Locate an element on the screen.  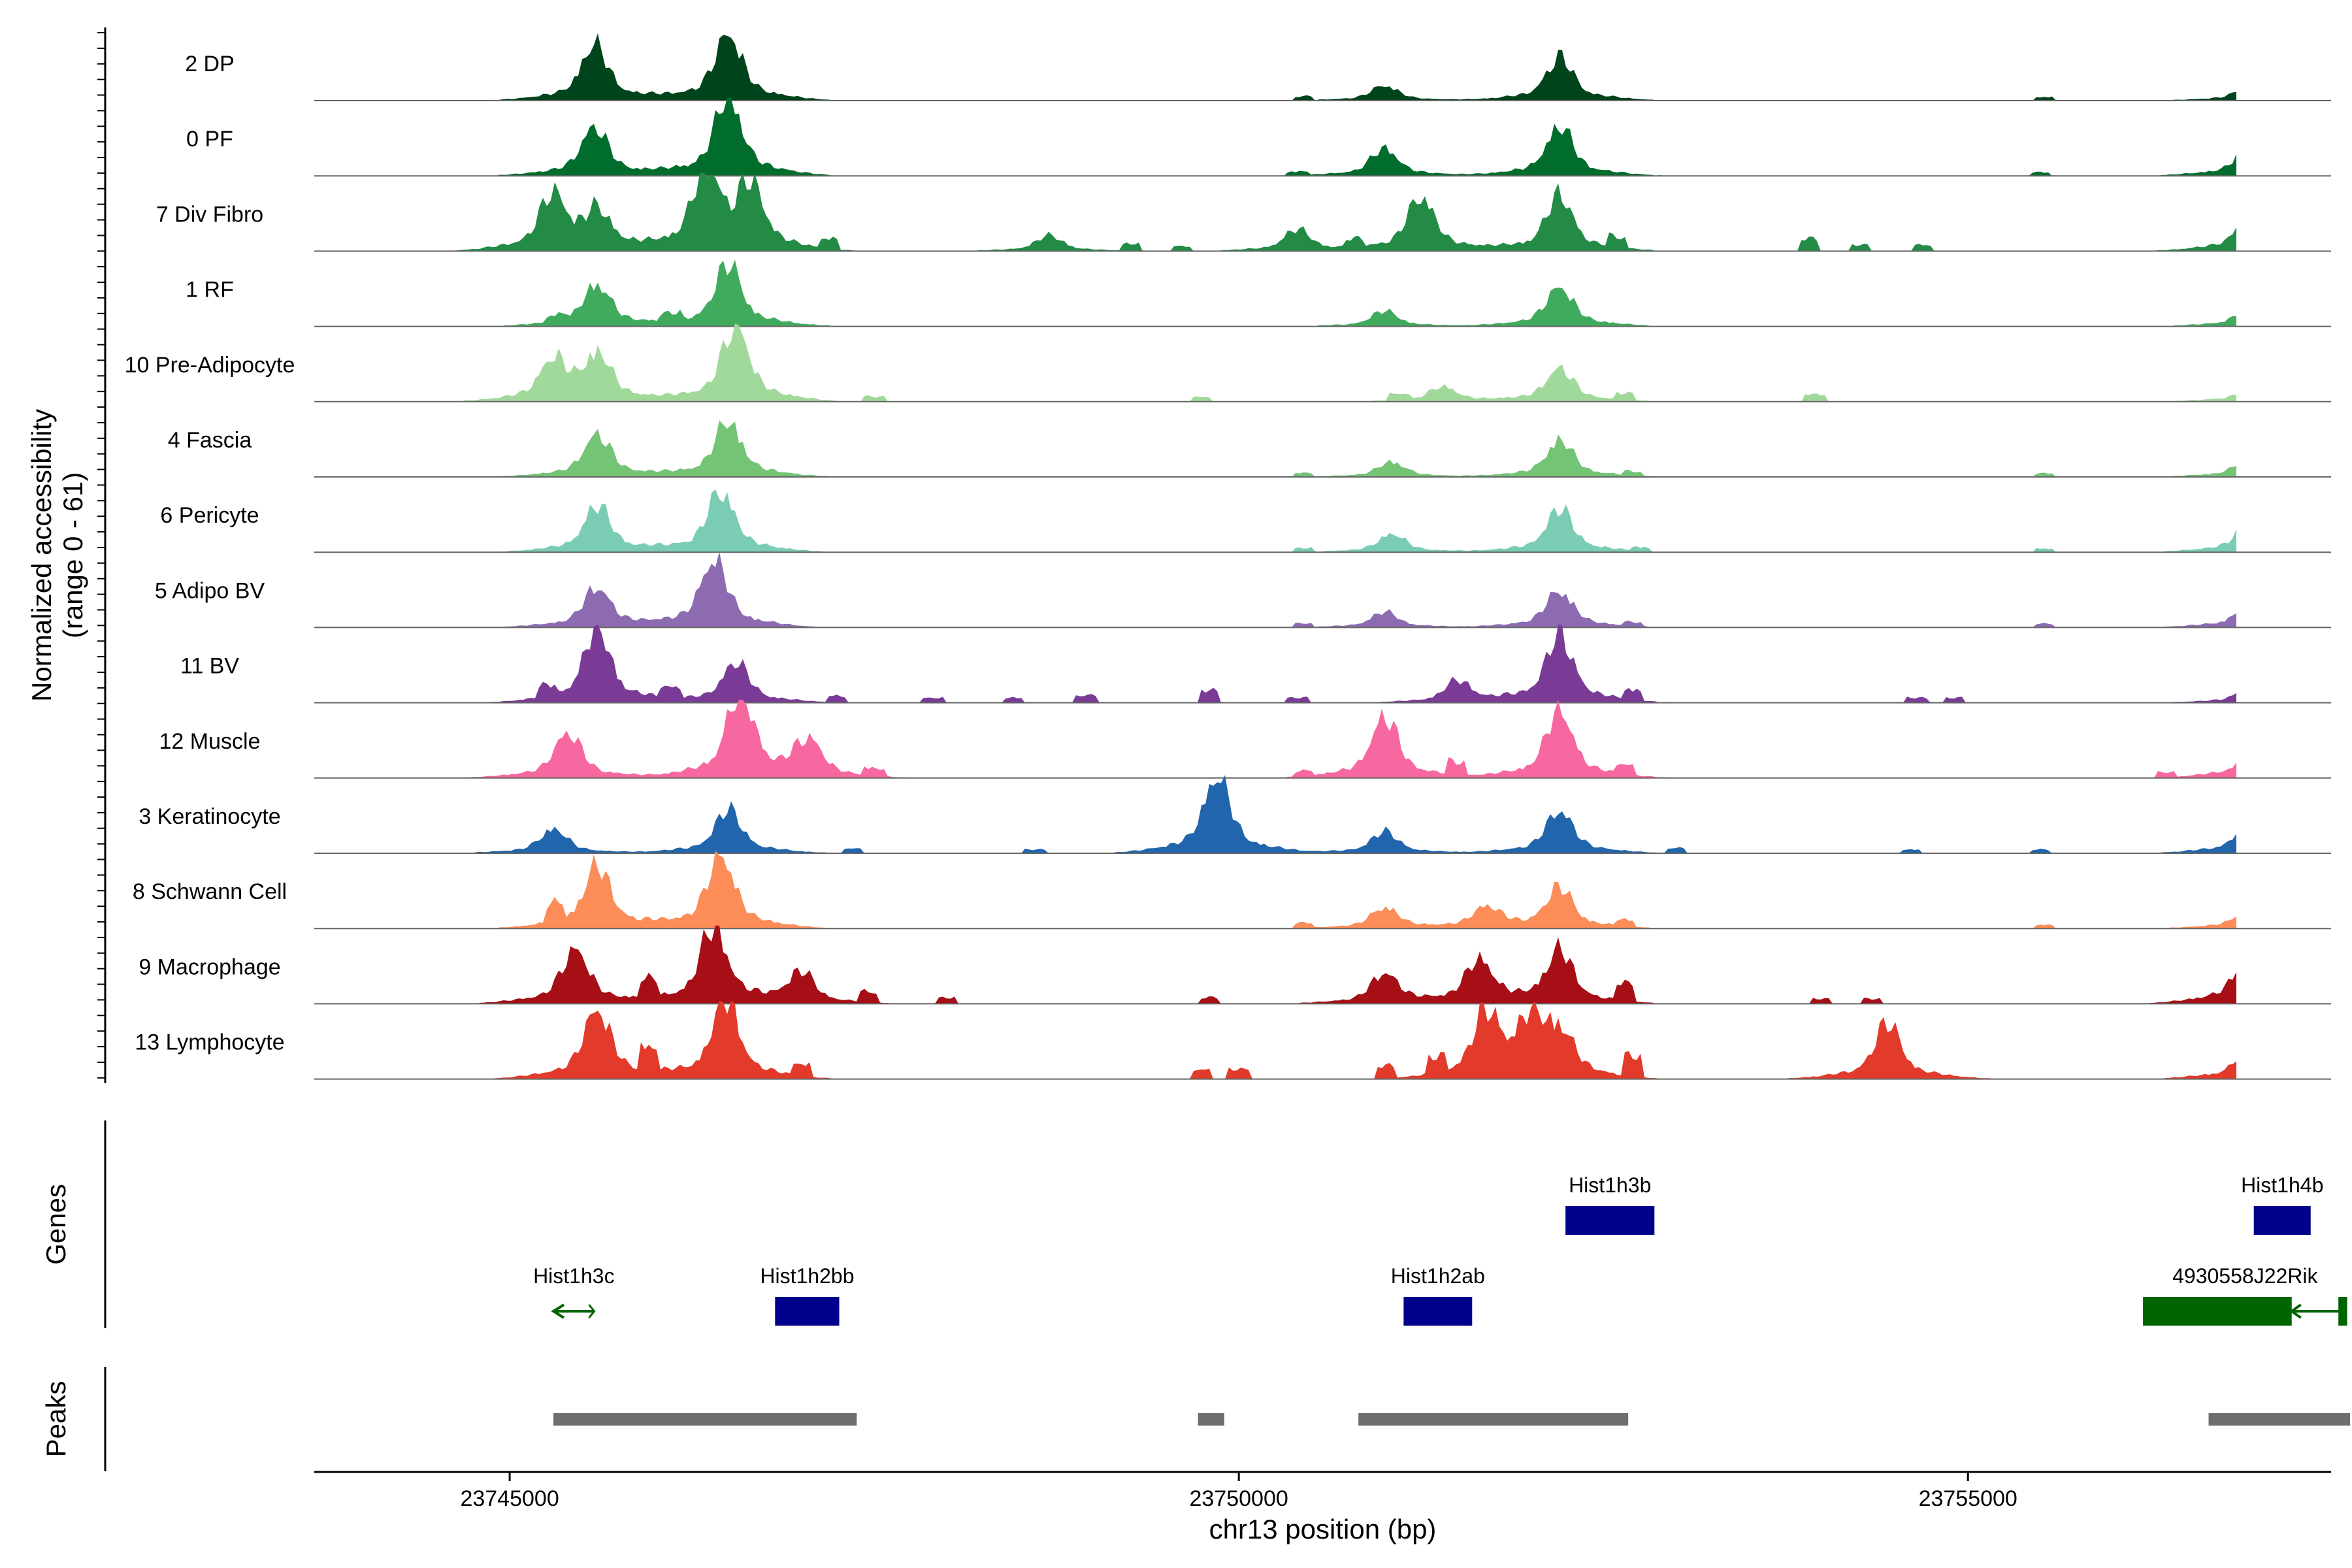
gene-label: 4930558J22Rik is located at coordinates (2245, 1276).